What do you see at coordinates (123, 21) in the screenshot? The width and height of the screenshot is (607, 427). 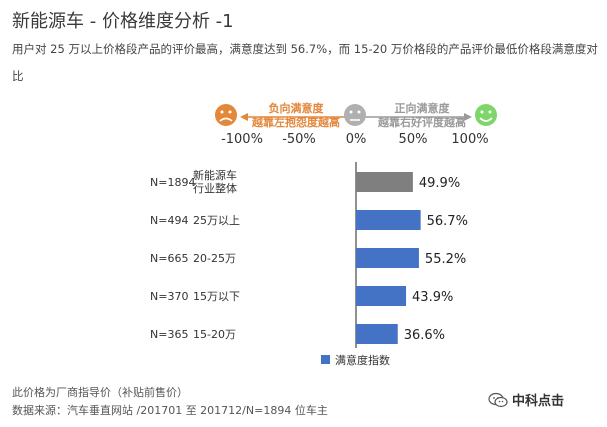 I see `page-title: 新能源车 - 价格维度分析 -1` at bounding box center [123, 21].